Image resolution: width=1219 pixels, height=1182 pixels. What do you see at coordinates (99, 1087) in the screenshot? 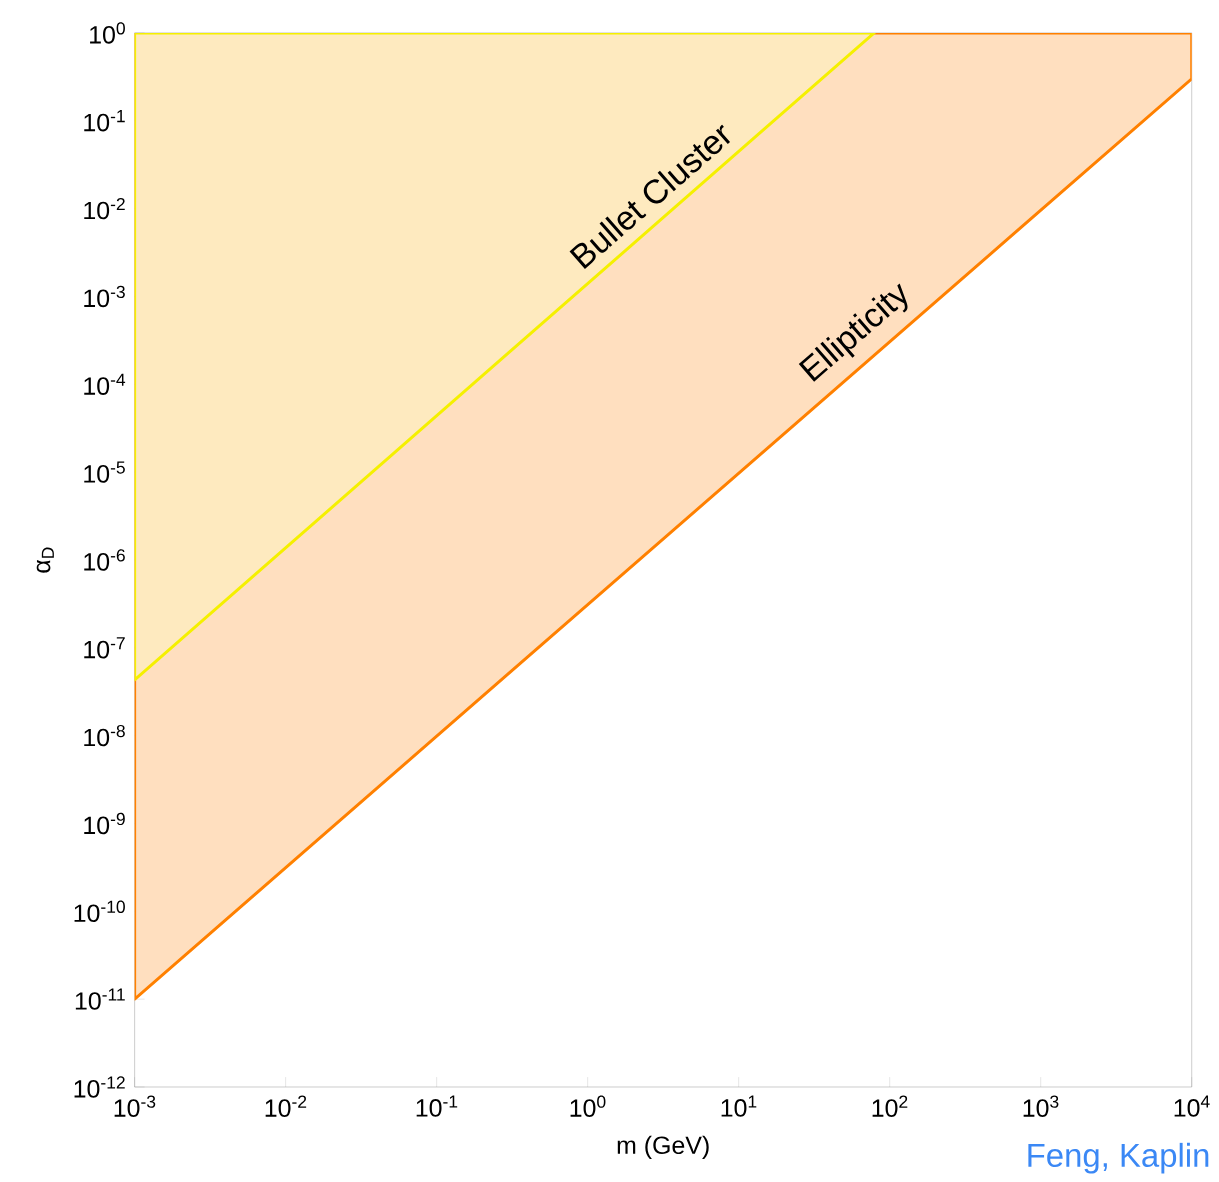
I see `y-tick-label: 10$^{-12}$` at bounding box center [99, 1087].